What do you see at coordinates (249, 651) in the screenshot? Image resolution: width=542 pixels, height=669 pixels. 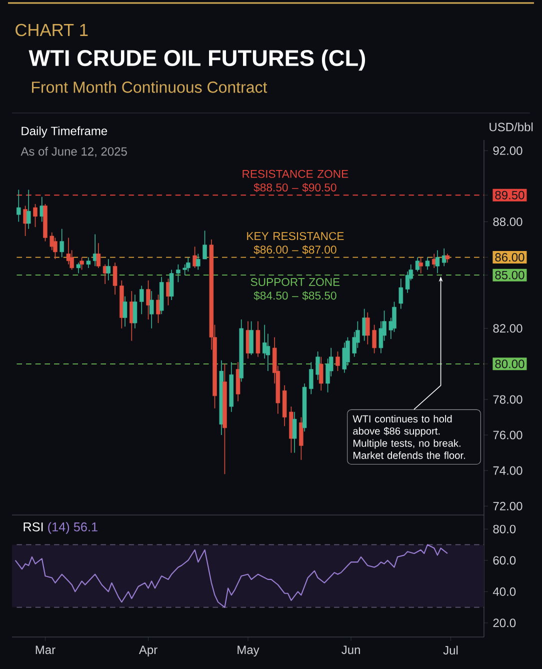 I see `x-tick-label: May` at bounding box center [249, 651].